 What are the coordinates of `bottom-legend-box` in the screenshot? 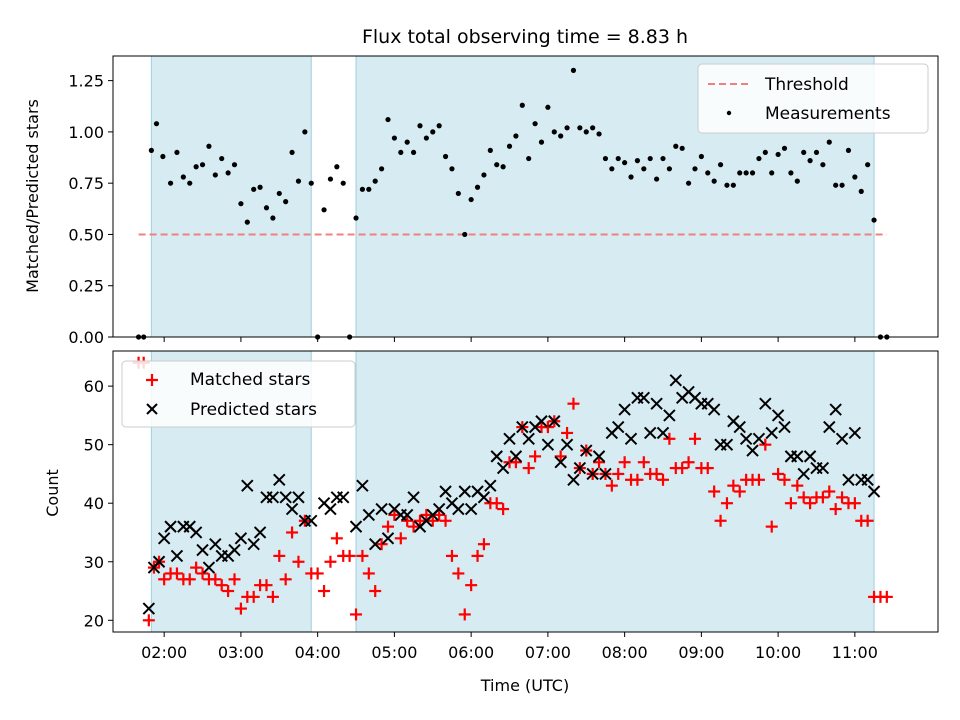 It's located at (238, 394).